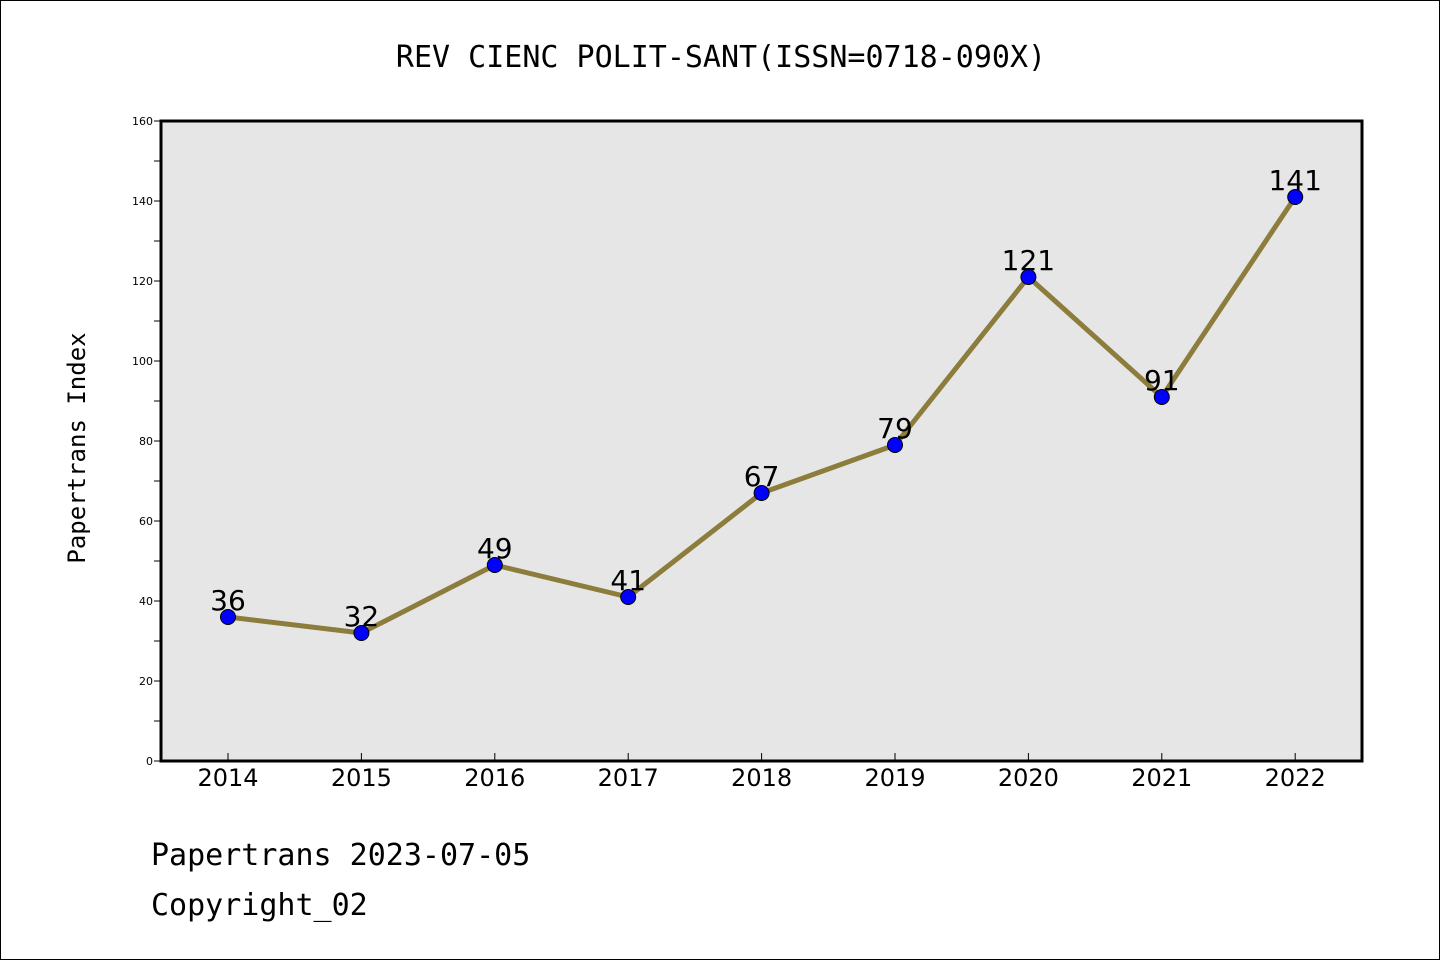 This screenshot has height=961, width=1440. What do you see at coordinates (77, 447) in the screenshot?
I see `y-axis-label: Papertrans Index` at bounding box center [77, 447].